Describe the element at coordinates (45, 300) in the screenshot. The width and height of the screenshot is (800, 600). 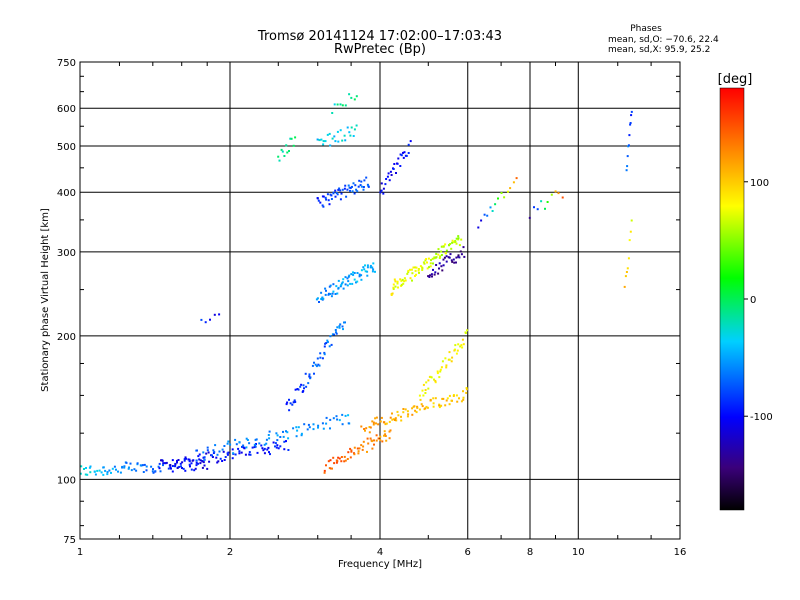
I see `y-axis-label: Stationary phase Virtual Height [km]` at that location.